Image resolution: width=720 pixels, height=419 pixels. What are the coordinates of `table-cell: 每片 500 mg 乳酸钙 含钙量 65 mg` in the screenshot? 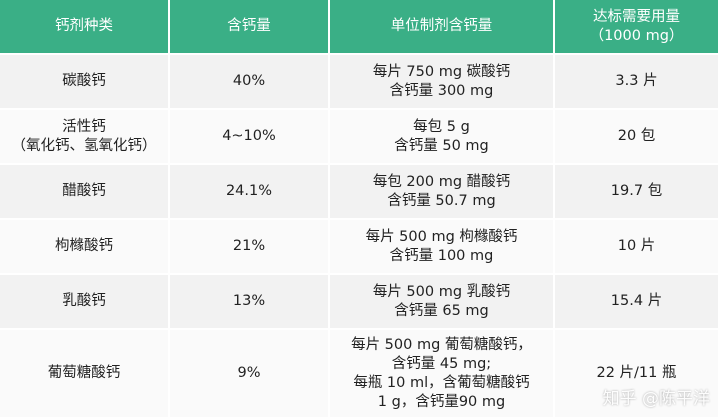 It's located at (442, 302).